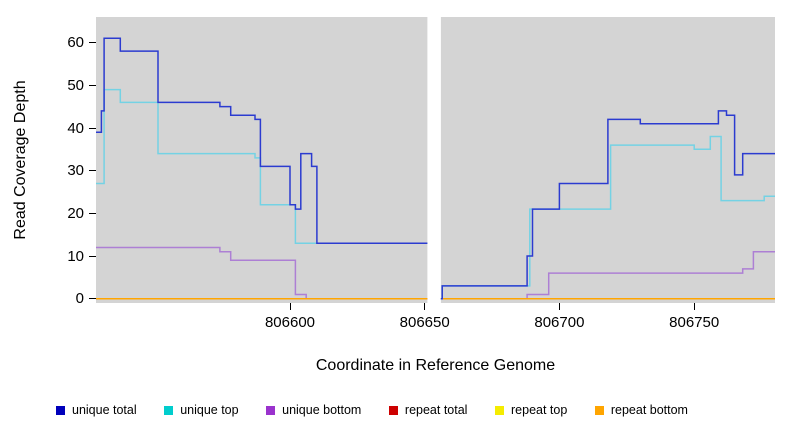 The width and height of the screenshot is (792, 432). I want to click on y-tick-label: 10, so click(75, 256).